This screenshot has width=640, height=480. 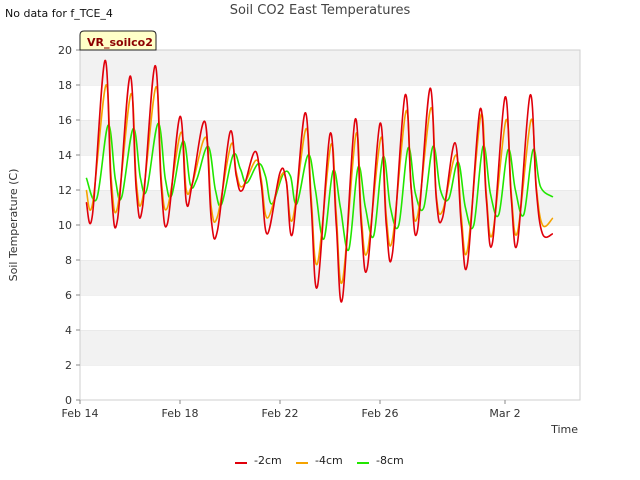 What do you see at coordinates (268, 460) in the screenshot?
I see `legend-label: -2cm` at bounding box center [268, 460].